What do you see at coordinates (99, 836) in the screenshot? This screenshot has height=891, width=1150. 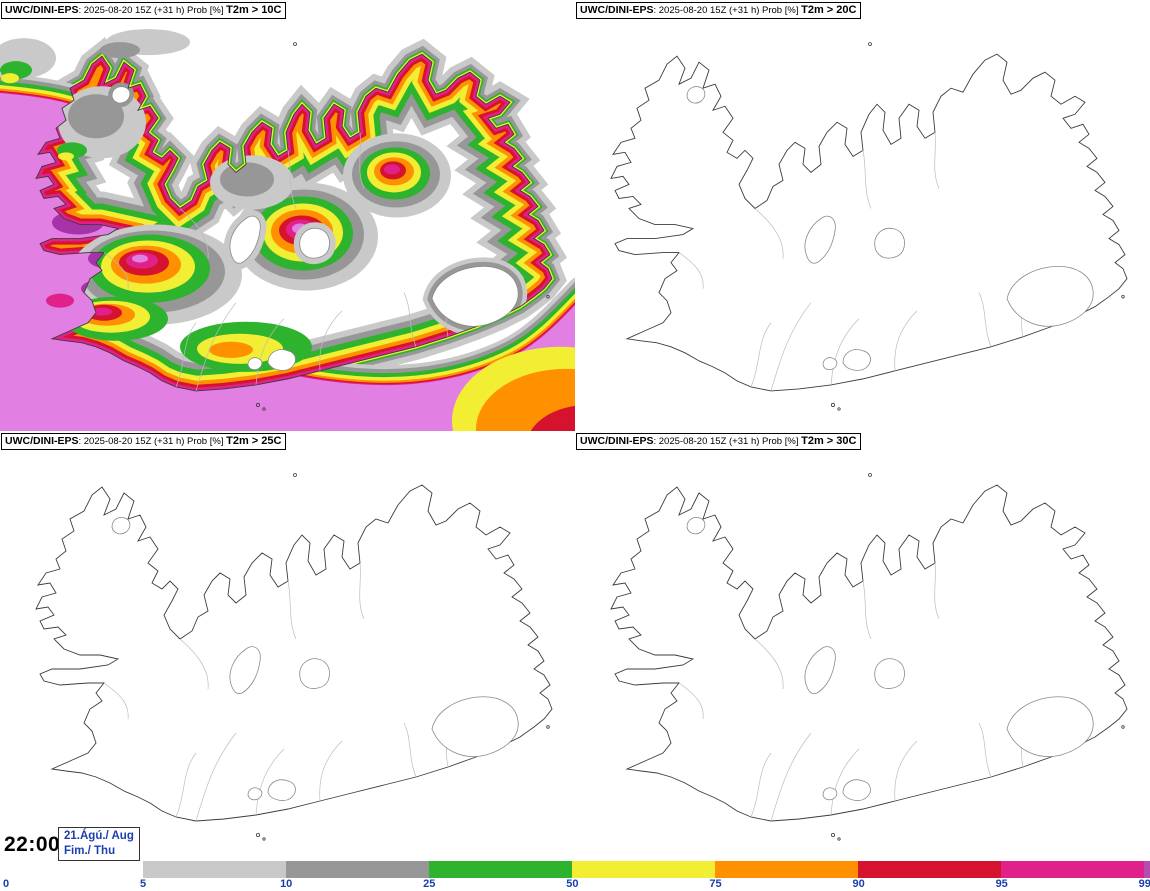 I see `date-line-1: 21.Ágú./ Aug` at bounding box center [99, 836].